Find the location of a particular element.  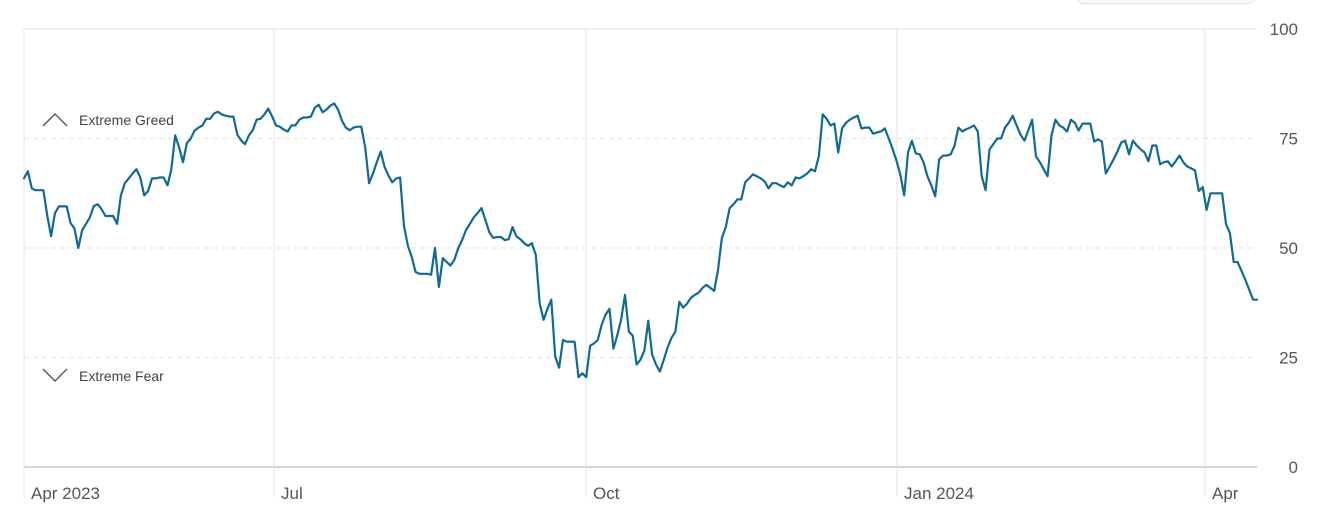

chevron-up-icon is located at coordinates (55, 120).